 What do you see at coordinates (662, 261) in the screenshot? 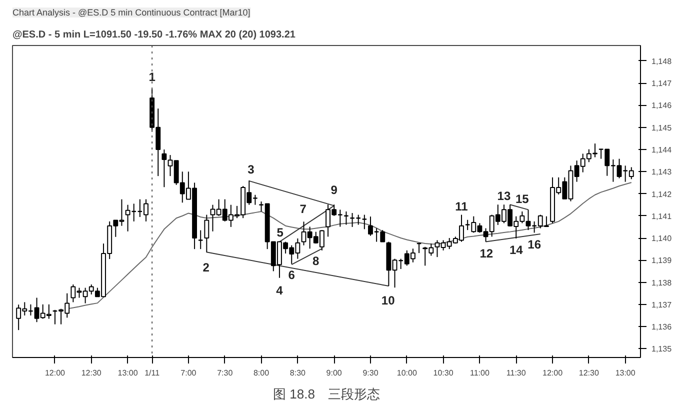
I see `y-tick-label: 1,139` at bounding box center [662, 261].